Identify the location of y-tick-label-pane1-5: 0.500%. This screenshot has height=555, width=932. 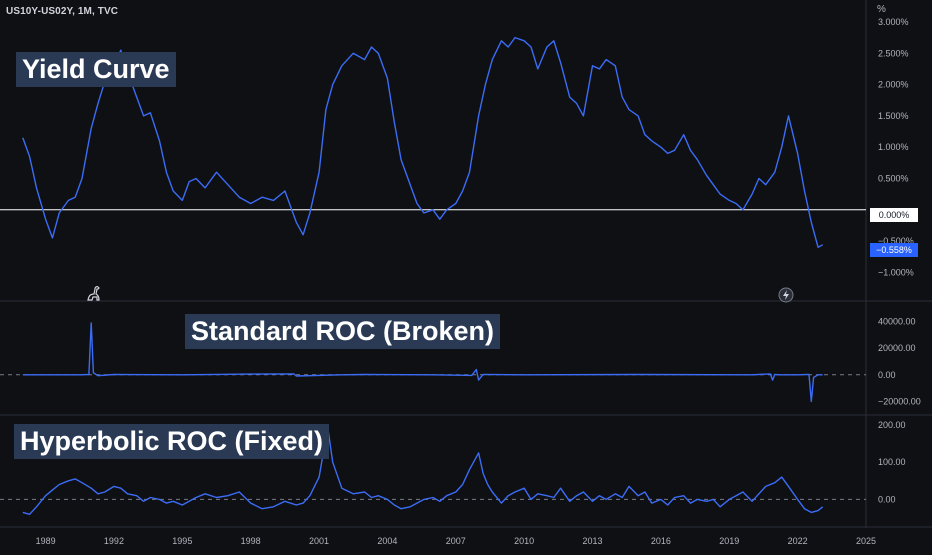
(893, 178).